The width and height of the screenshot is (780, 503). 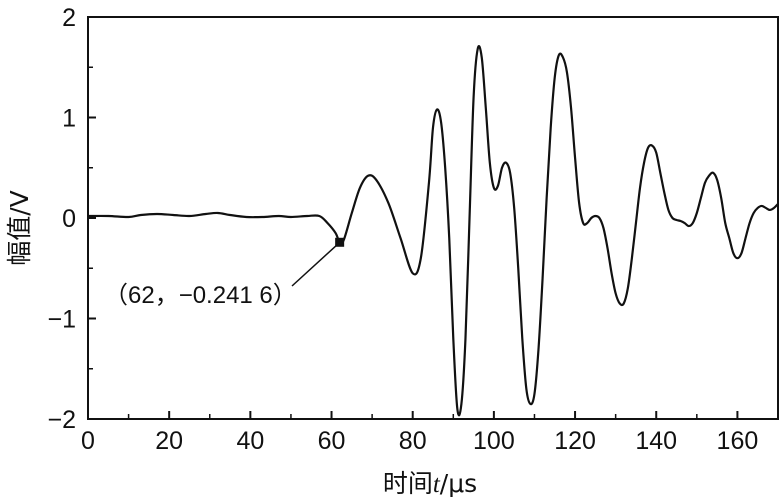 I want to click on x-tick-label: 0, so click(x=88, y=441).